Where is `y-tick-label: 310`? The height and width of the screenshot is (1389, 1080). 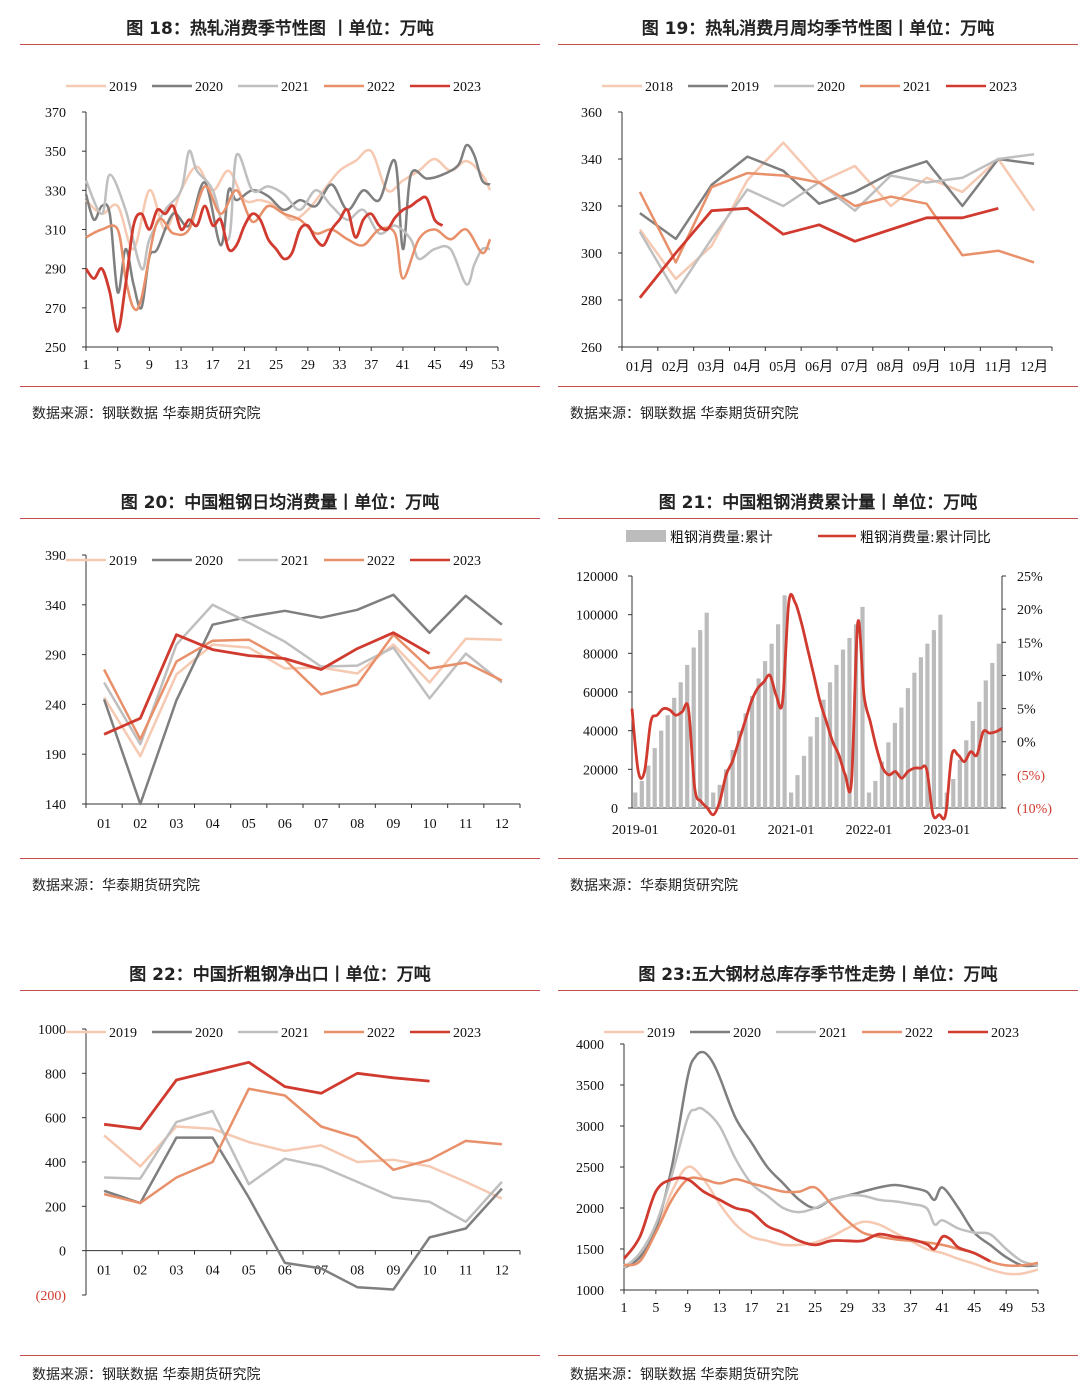
y-tick-label: 310 is located at coordinates (55, 231).